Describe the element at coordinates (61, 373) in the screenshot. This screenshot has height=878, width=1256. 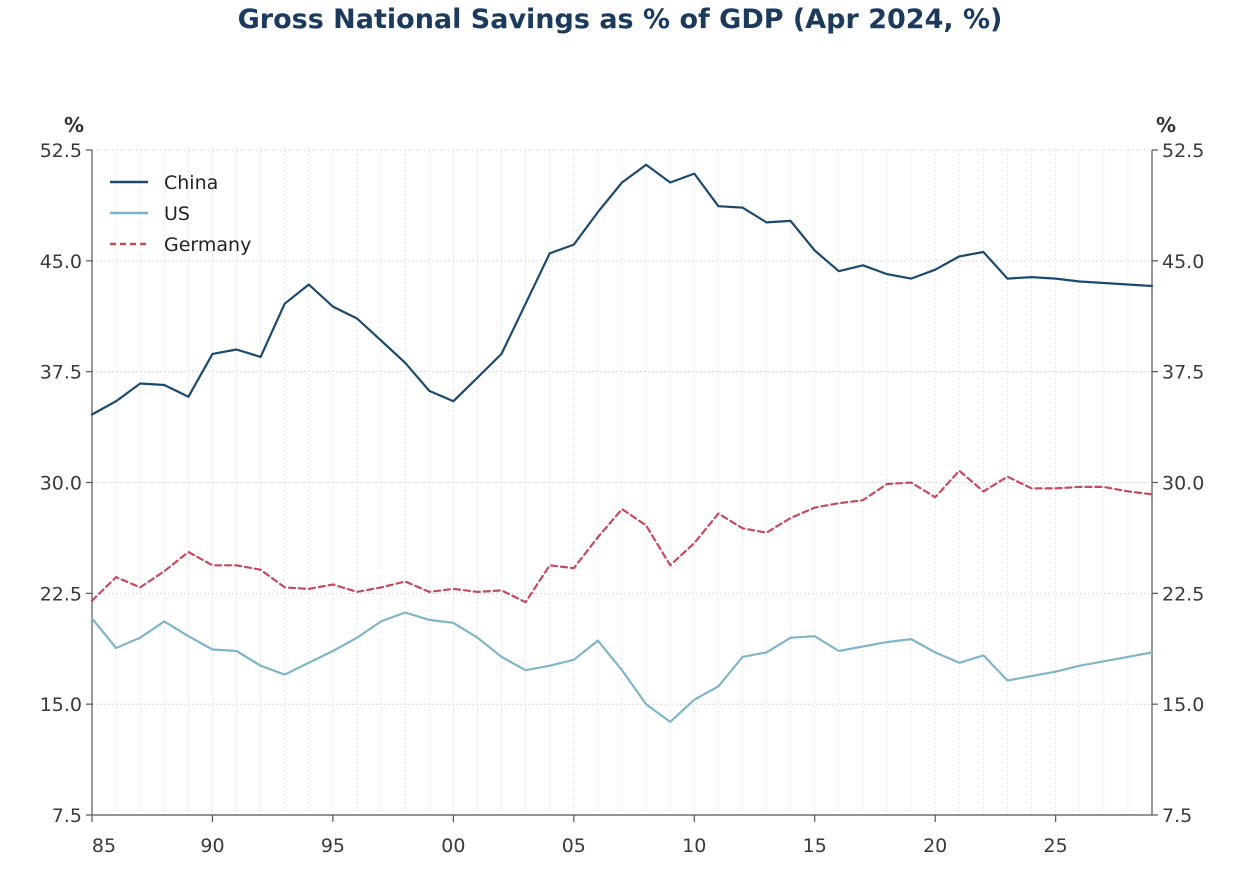
I see `left-tick-label: 37.5` at that location.